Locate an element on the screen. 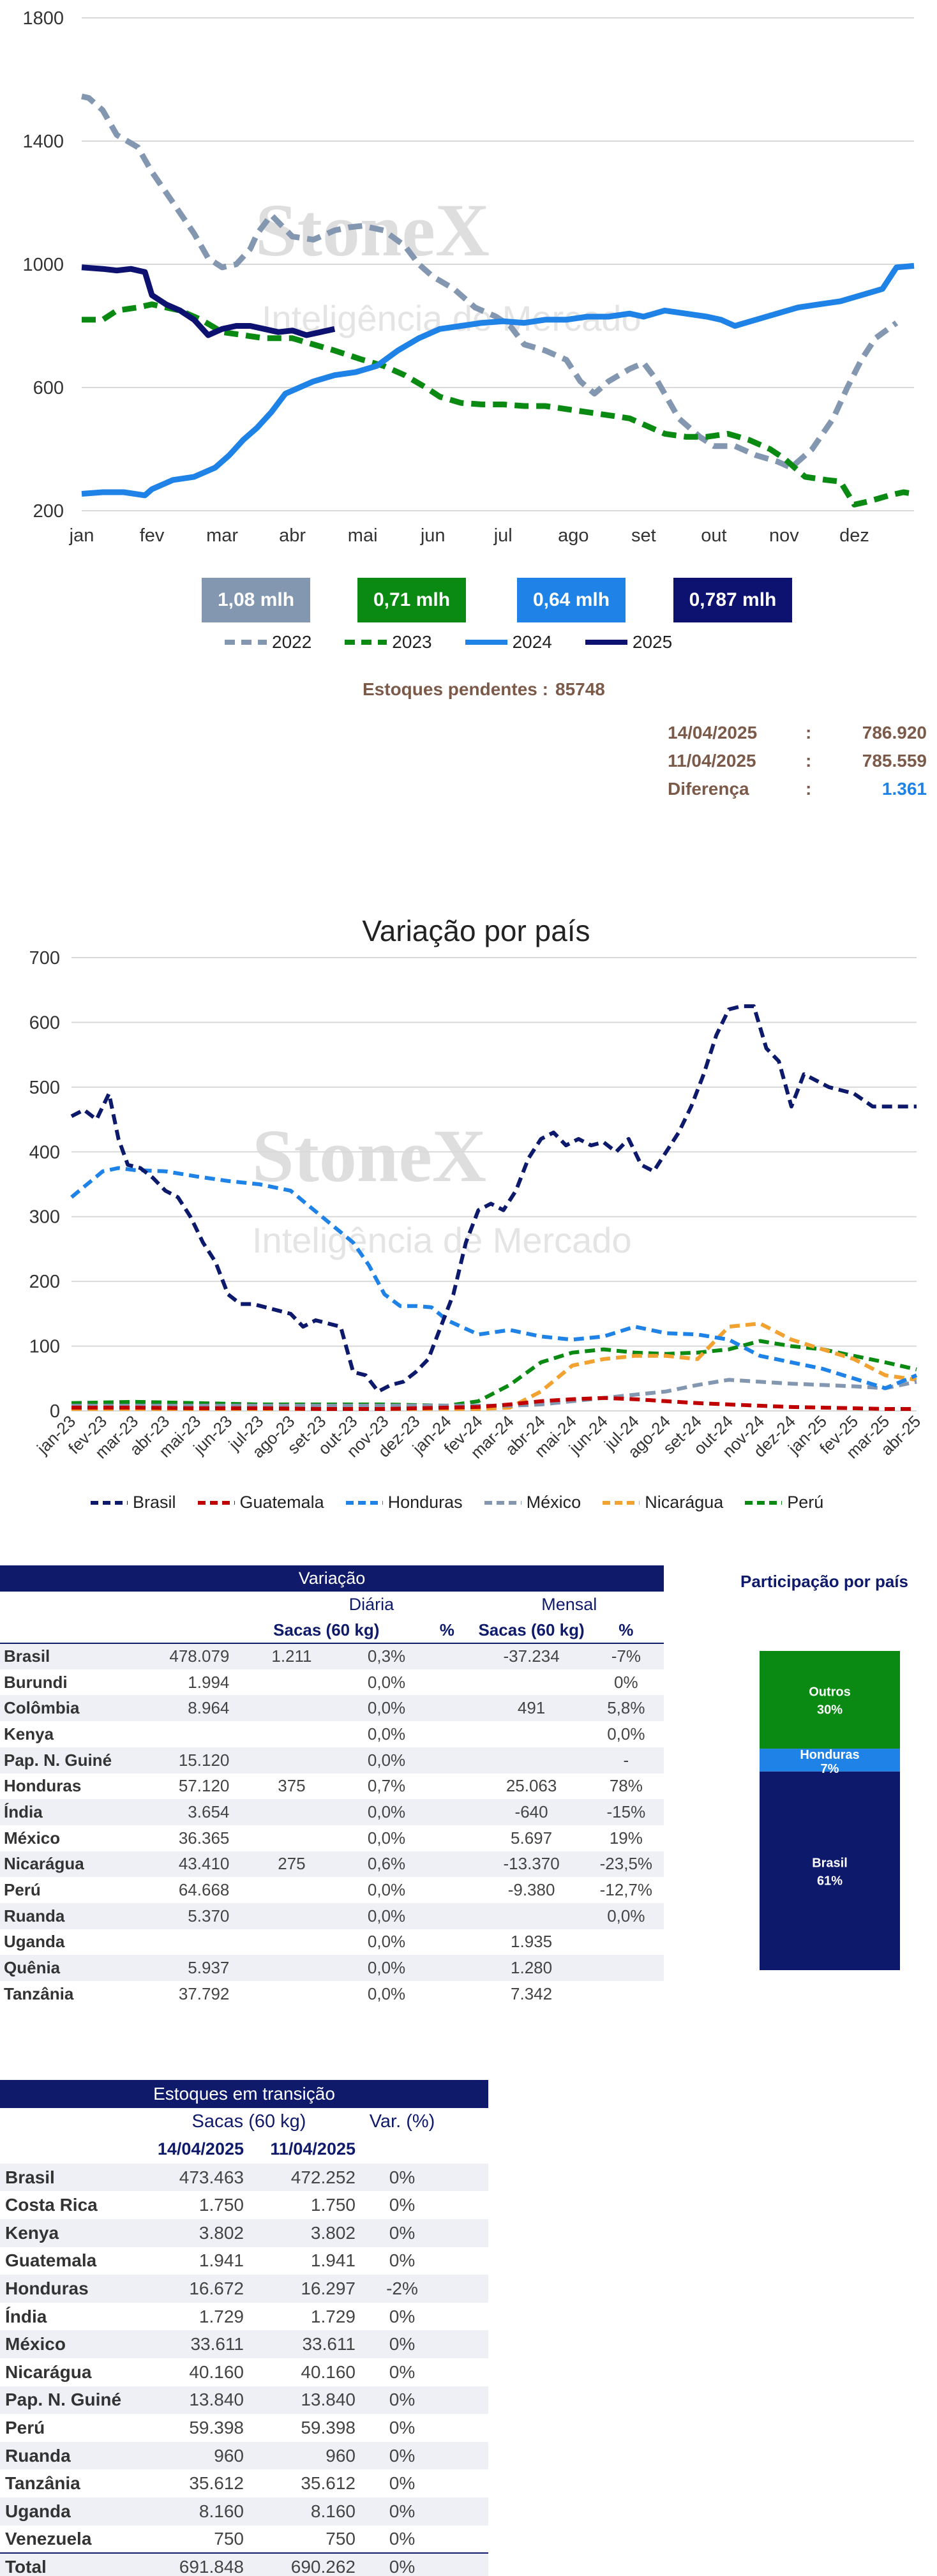 Image resolution: width=937 pixels, height=2576 pixels. table-row: Uganda 8.160 8.160 0% is located at coordinates (244, 2511).